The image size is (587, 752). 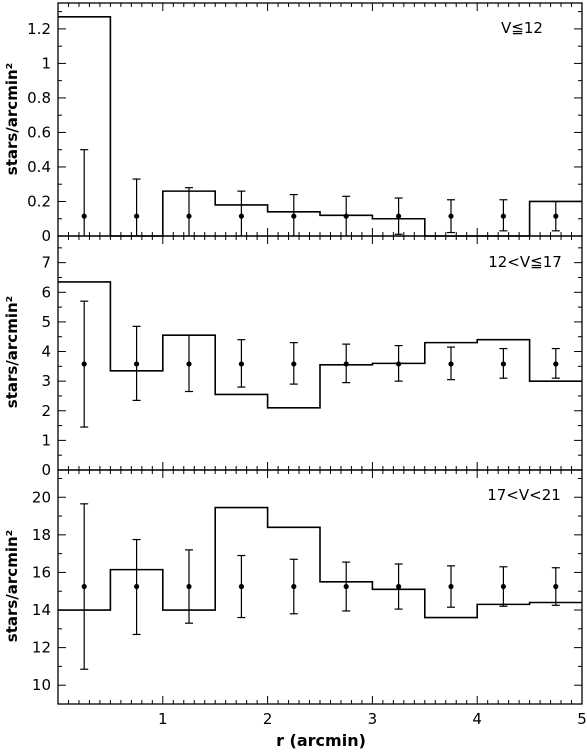 What do you see at coordinates (46, 236) in the screenshot?
I see `y-tick-label-top: 0` at bounding box center [46, 236].